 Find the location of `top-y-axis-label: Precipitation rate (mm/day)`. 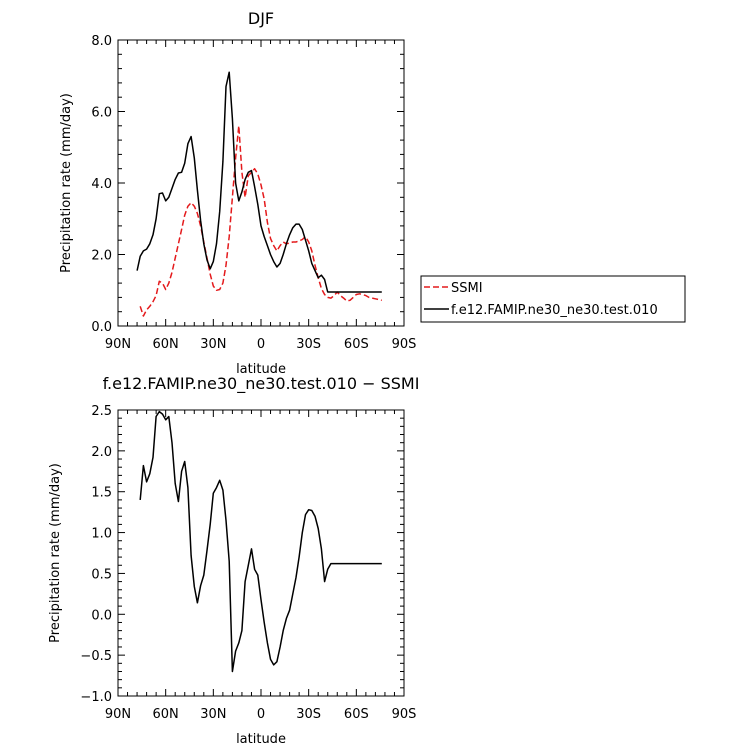

top-y-axis-label: Precipitation rate (mm/day) is located at coordinates (66, 183).